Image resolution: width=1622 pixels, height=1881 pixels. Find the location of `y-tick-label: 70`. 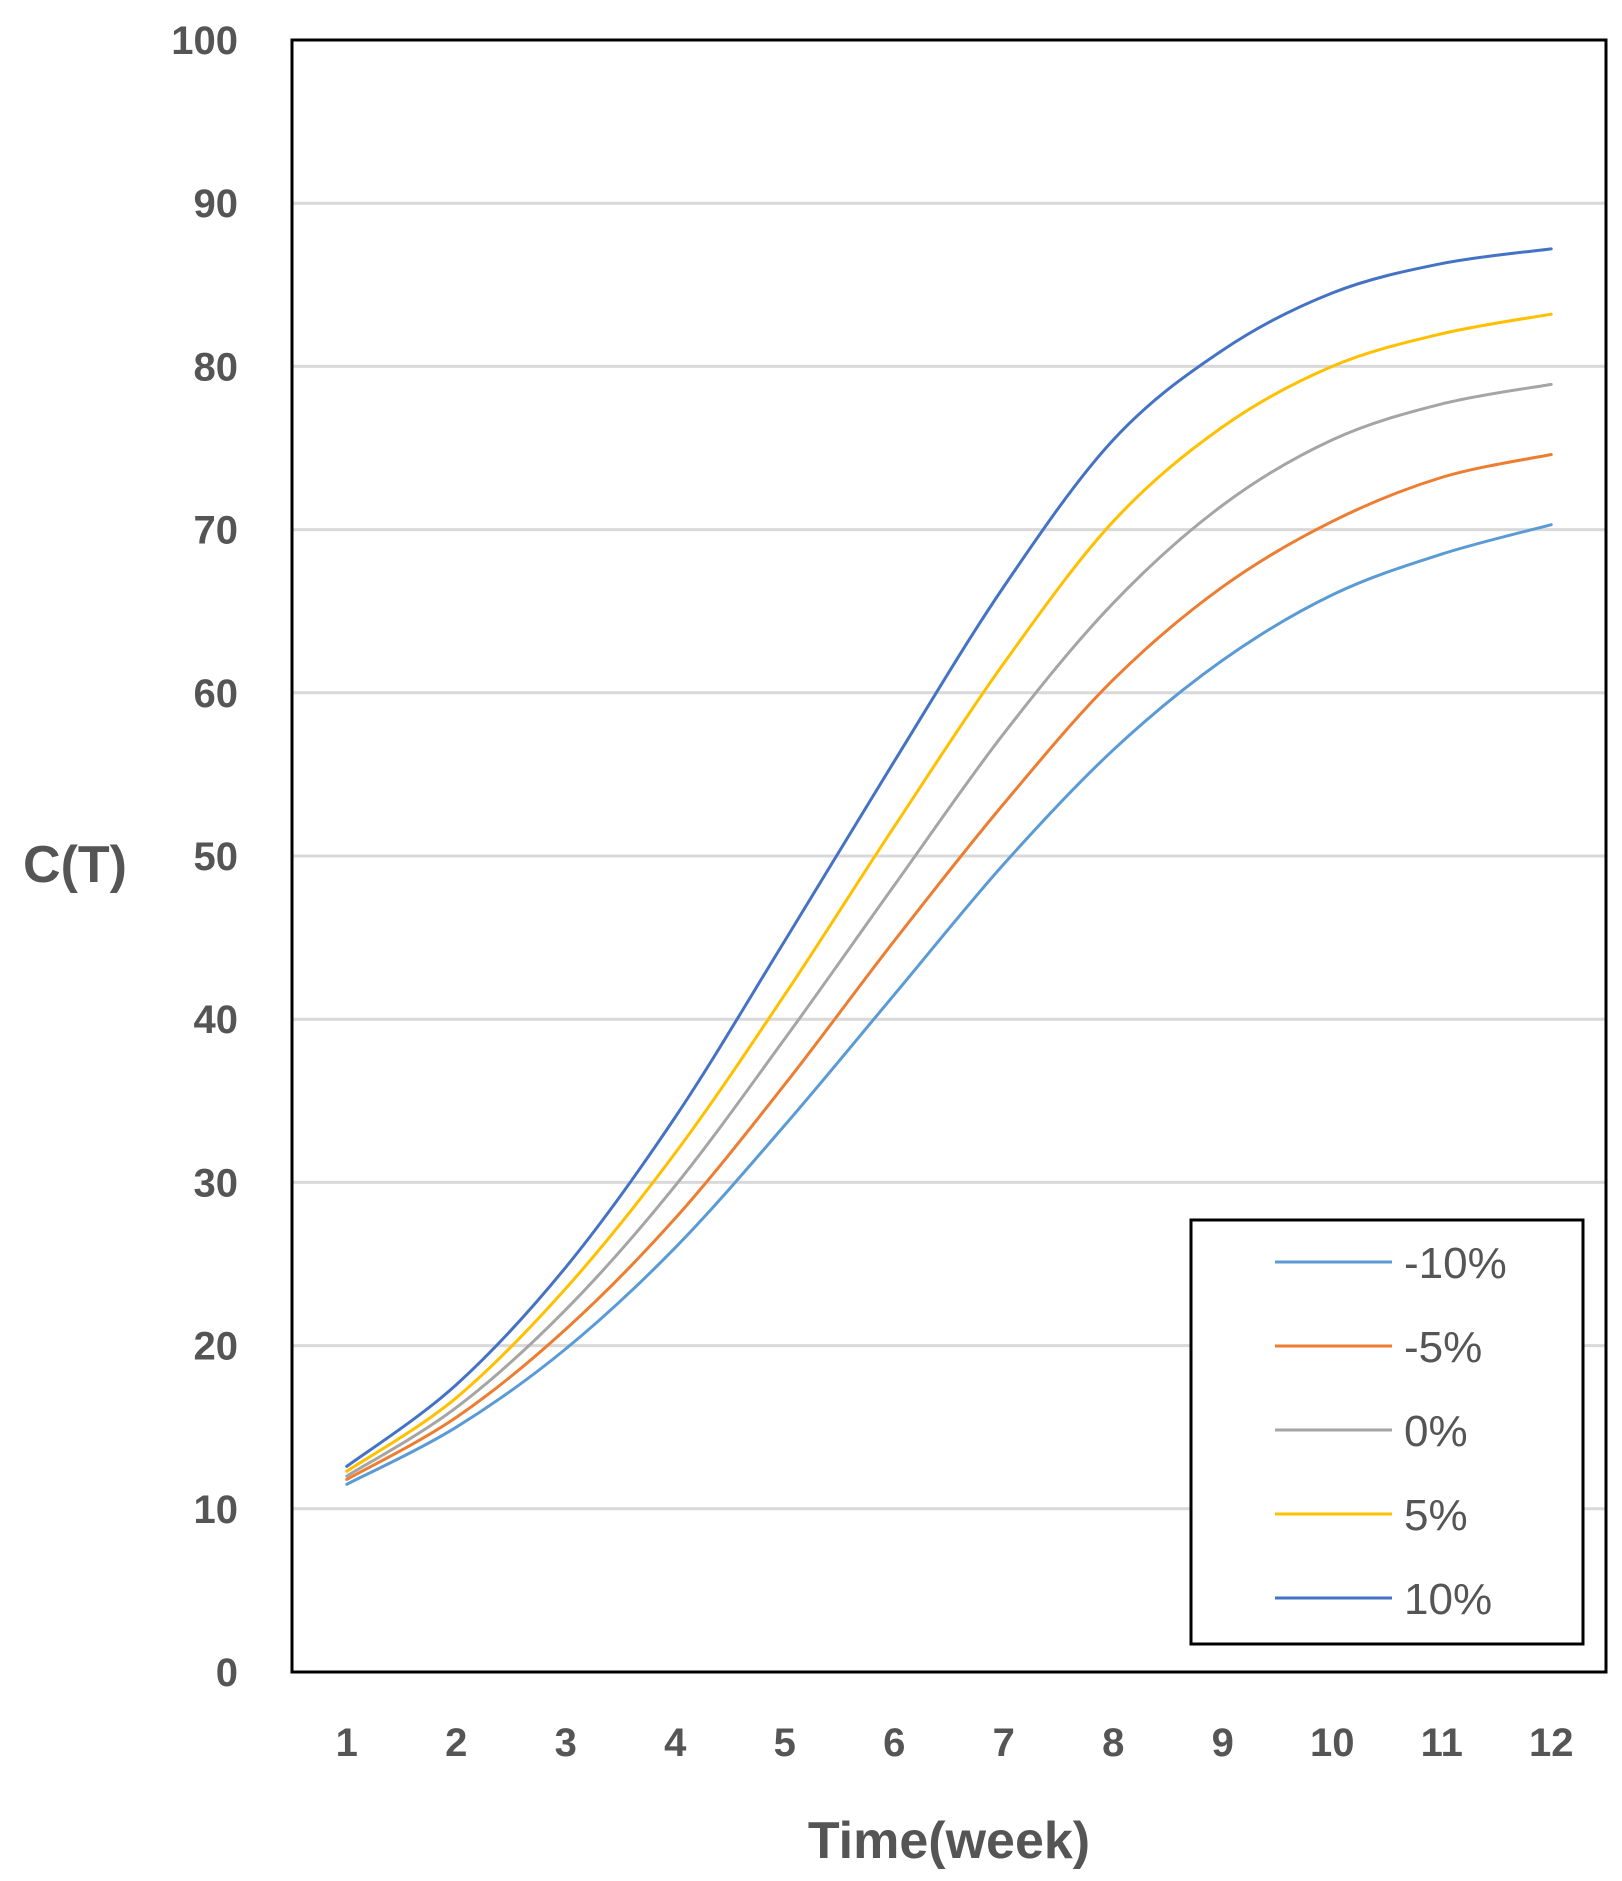

y-tick-label: 70 is located at coordinates (216, 531).